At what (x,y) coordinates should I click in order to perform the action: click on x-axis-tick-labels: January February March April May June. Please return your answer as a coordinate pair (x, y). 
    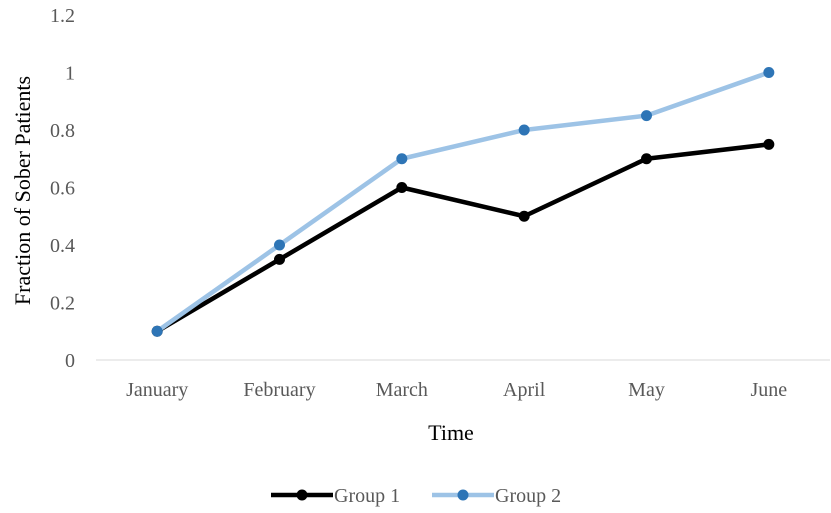
    Looking at the image, I should click on (456, 390).